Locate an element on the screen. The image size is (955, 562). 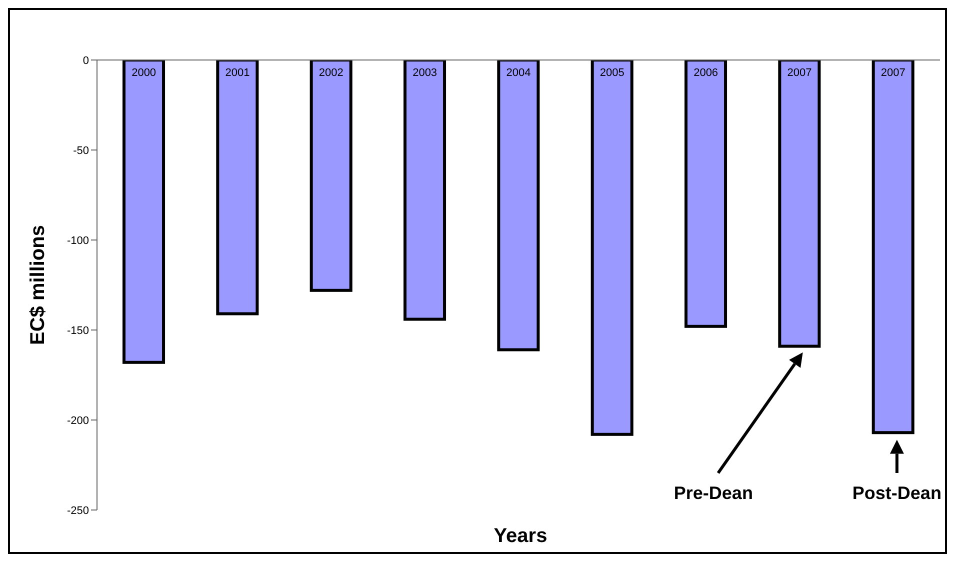
y-tick-label: -50 is located at coordinates (81, 150).